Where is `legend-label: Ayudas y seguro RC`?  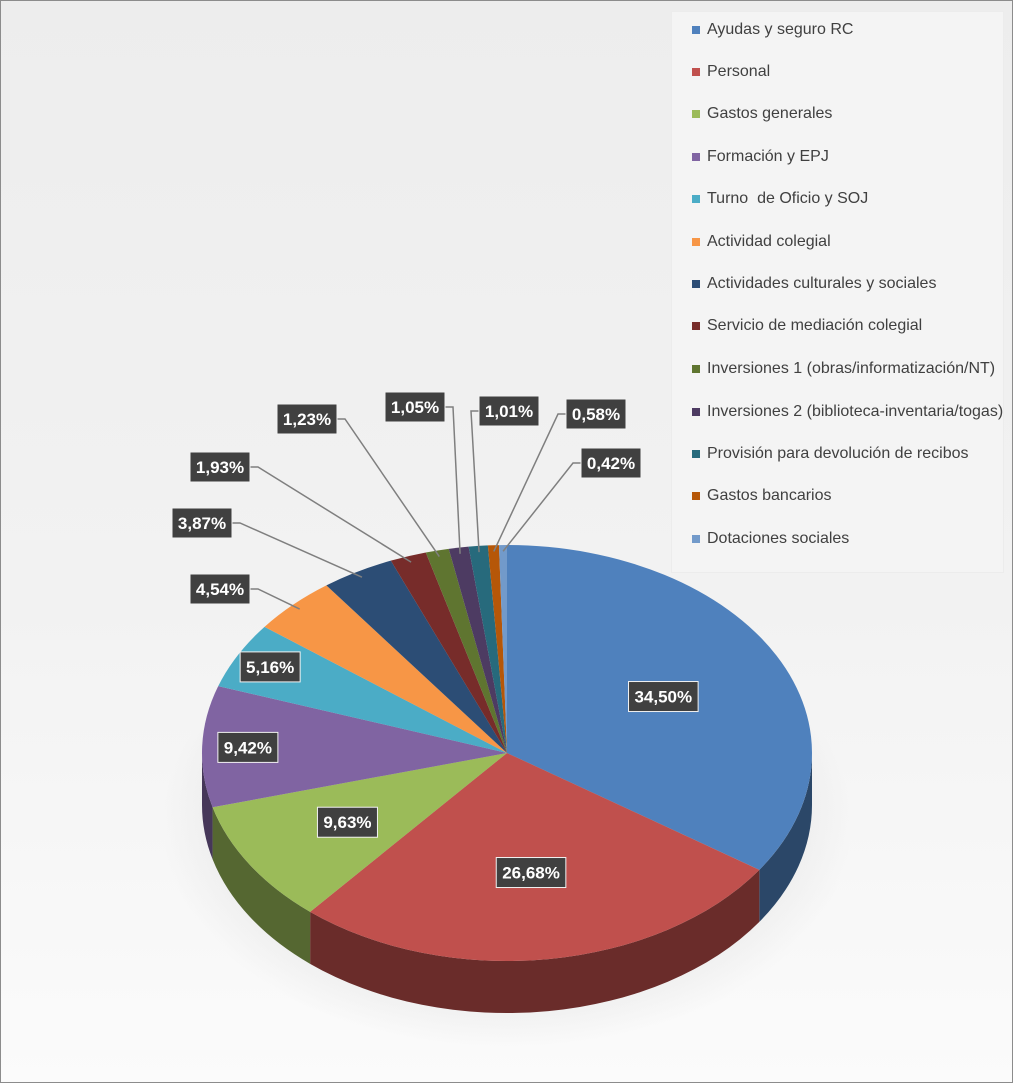 legend-label: Ayudas y seguro RC is located at coordinates (780, 29).